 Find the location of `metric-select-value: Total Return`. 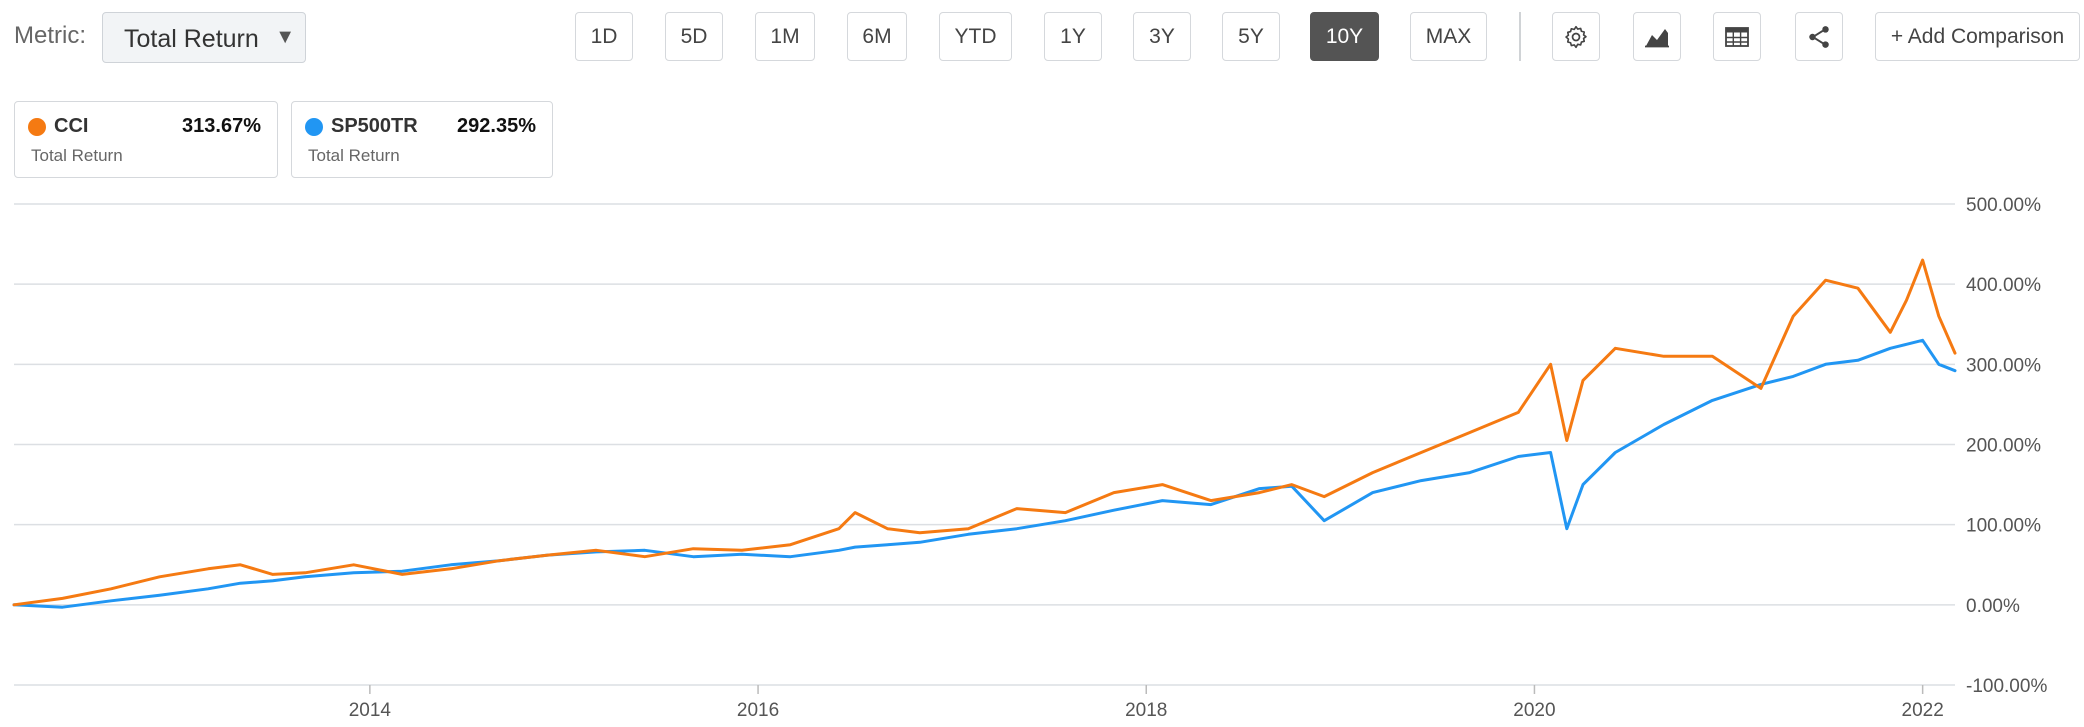

metric-select-value: Total Return is located at coordinates (191, 39).